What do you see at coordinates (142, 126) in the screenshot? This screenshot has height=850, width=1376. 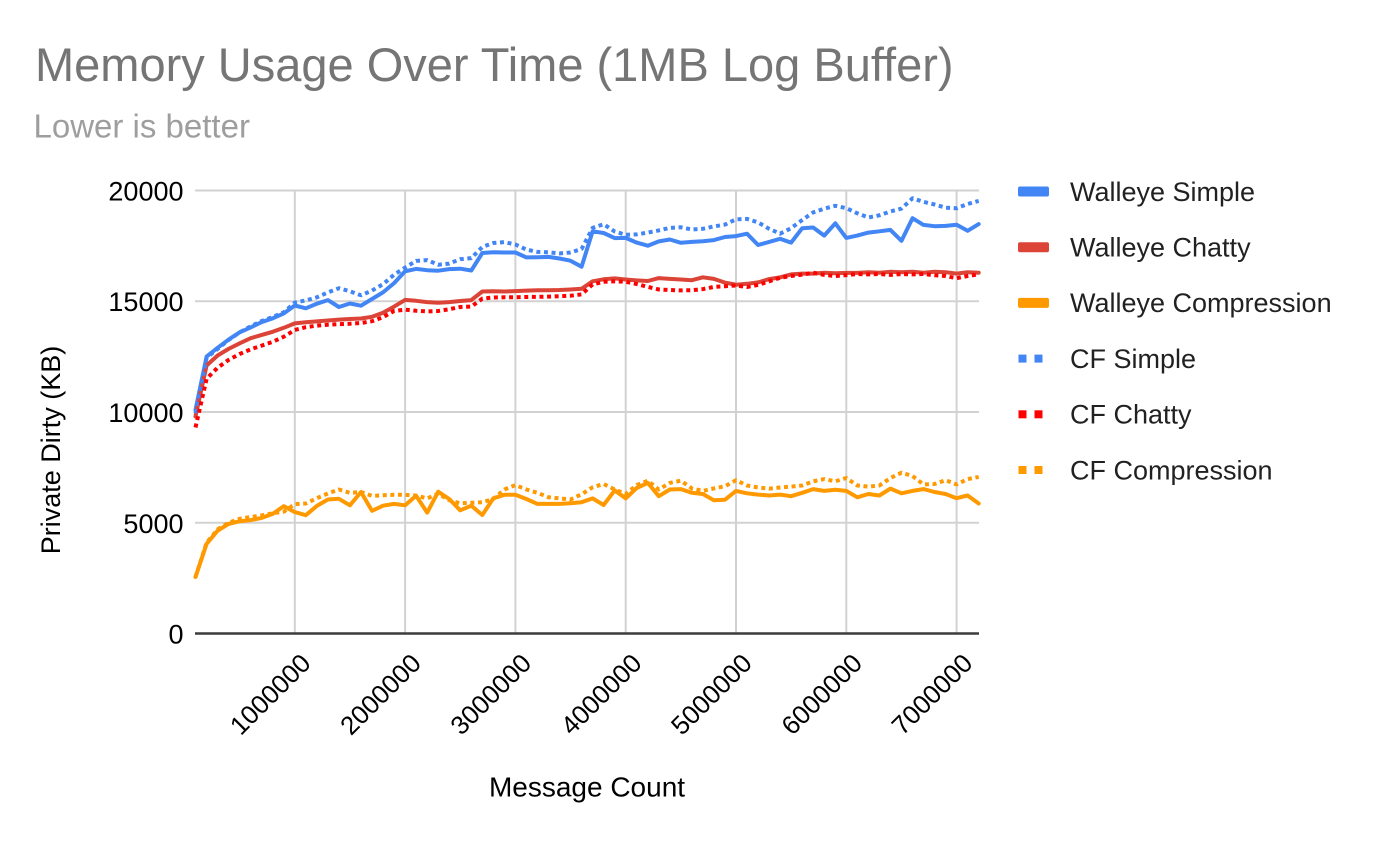 I see `svg-text: Lower is better` at bounding box center [142, 126].